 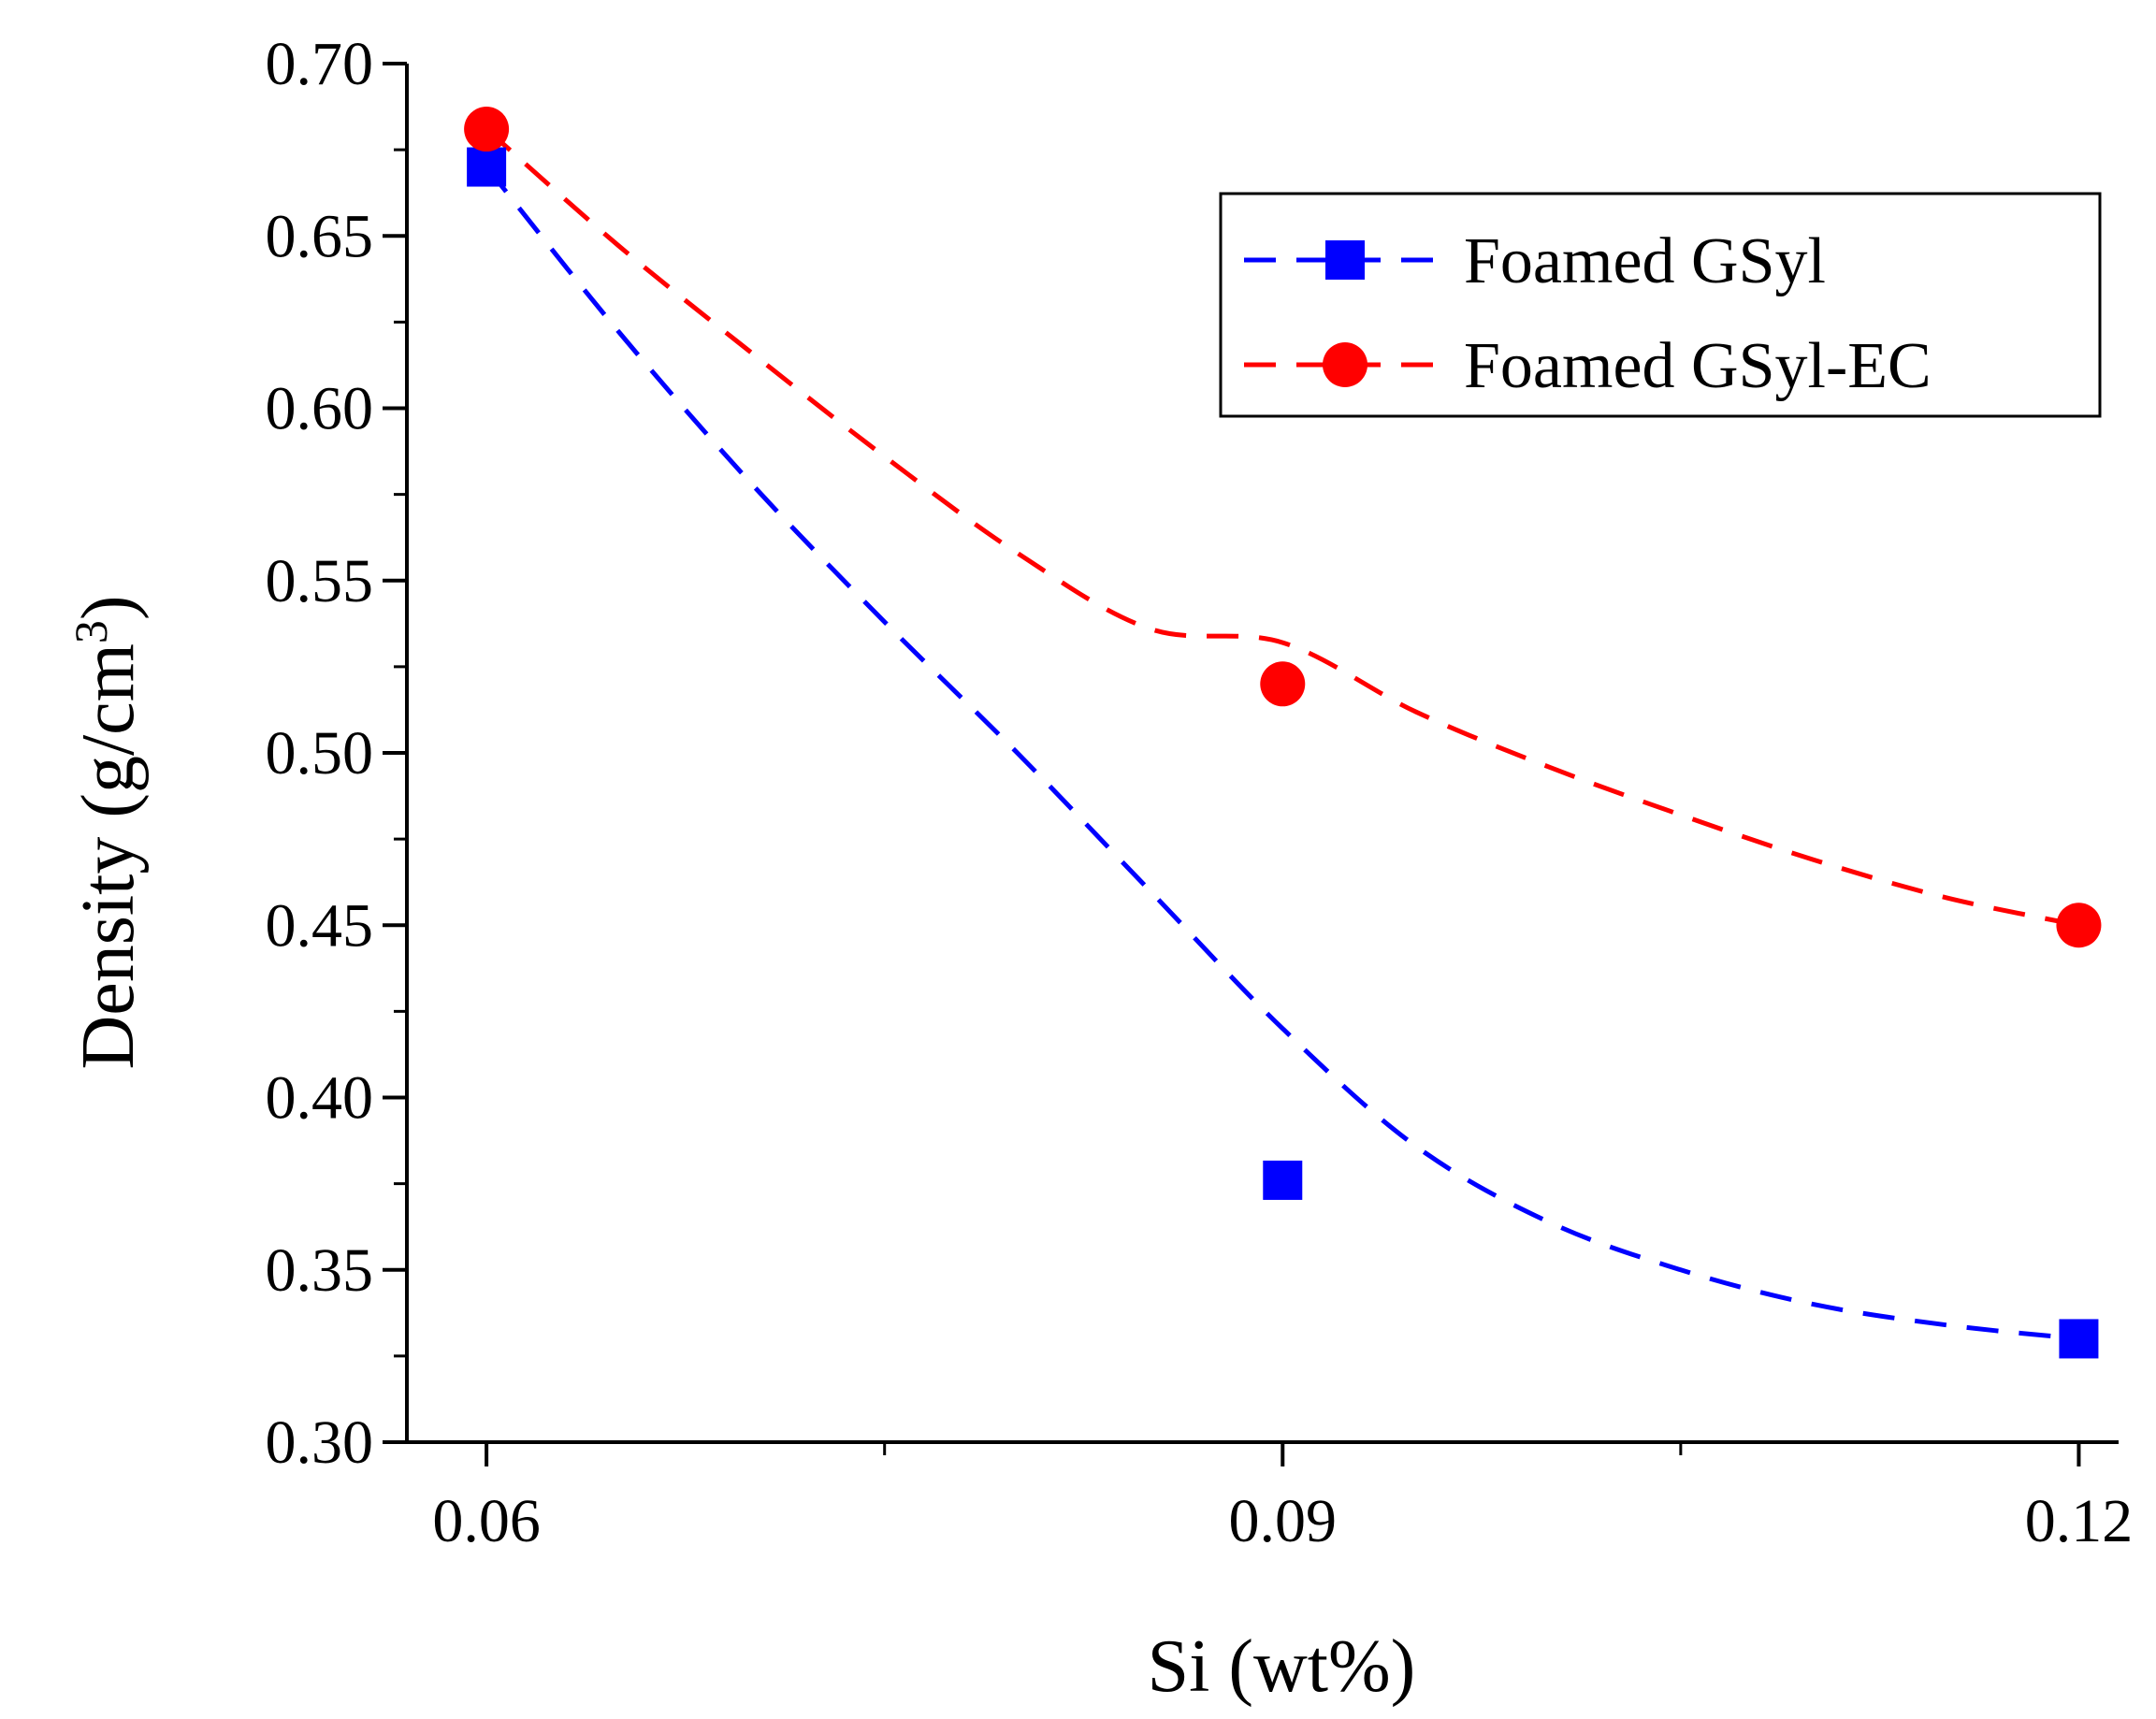 I want to click on legend: Foamed GSyl Foamed GSyl-EC, so click(x=1660, y=305).